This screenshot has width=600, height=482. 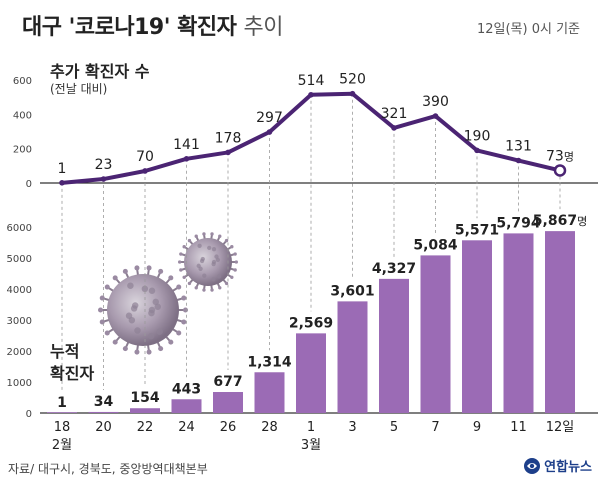 I want to click on x-tick-label: 5, so click(x=394, y=427).